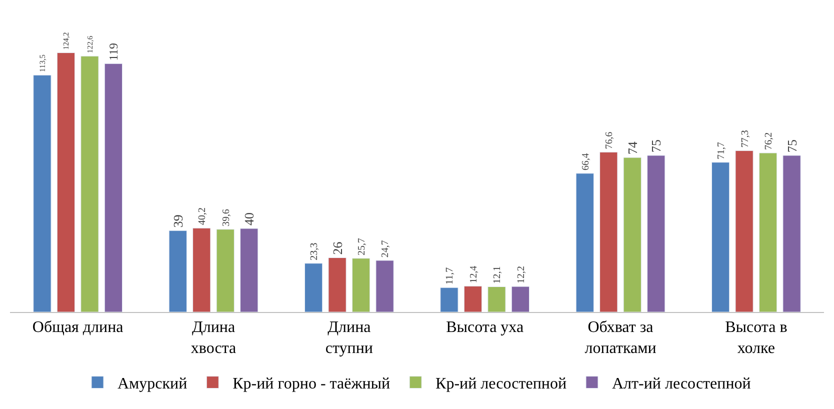  I want to click on x-tick-label: Общая длина, so click(78, 327).